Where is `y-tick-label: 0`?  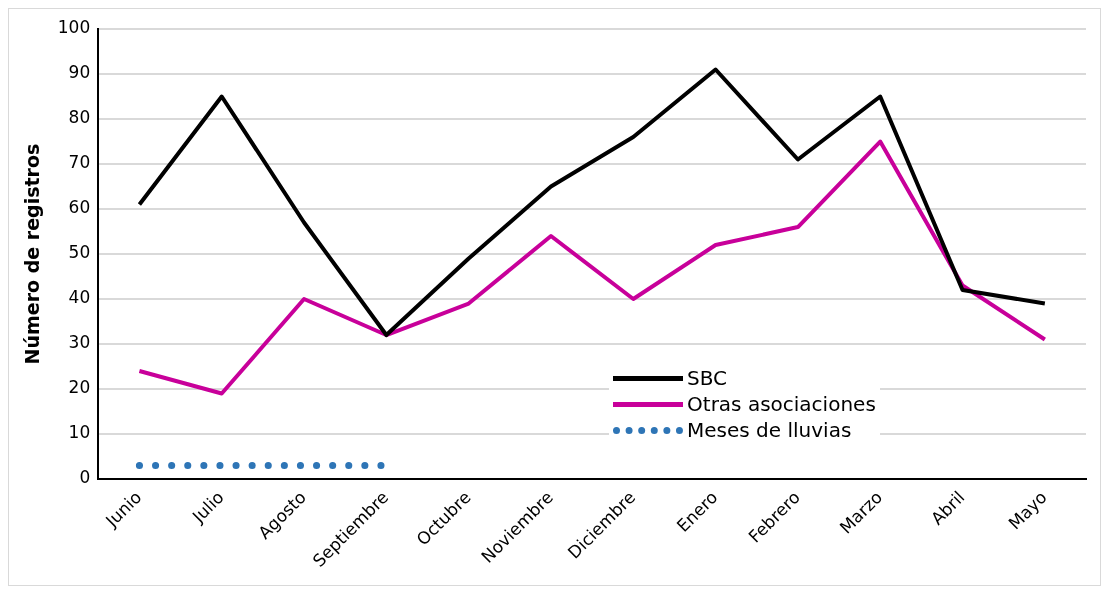 y-tick-label: 0 is located at coordinates (85, 477).